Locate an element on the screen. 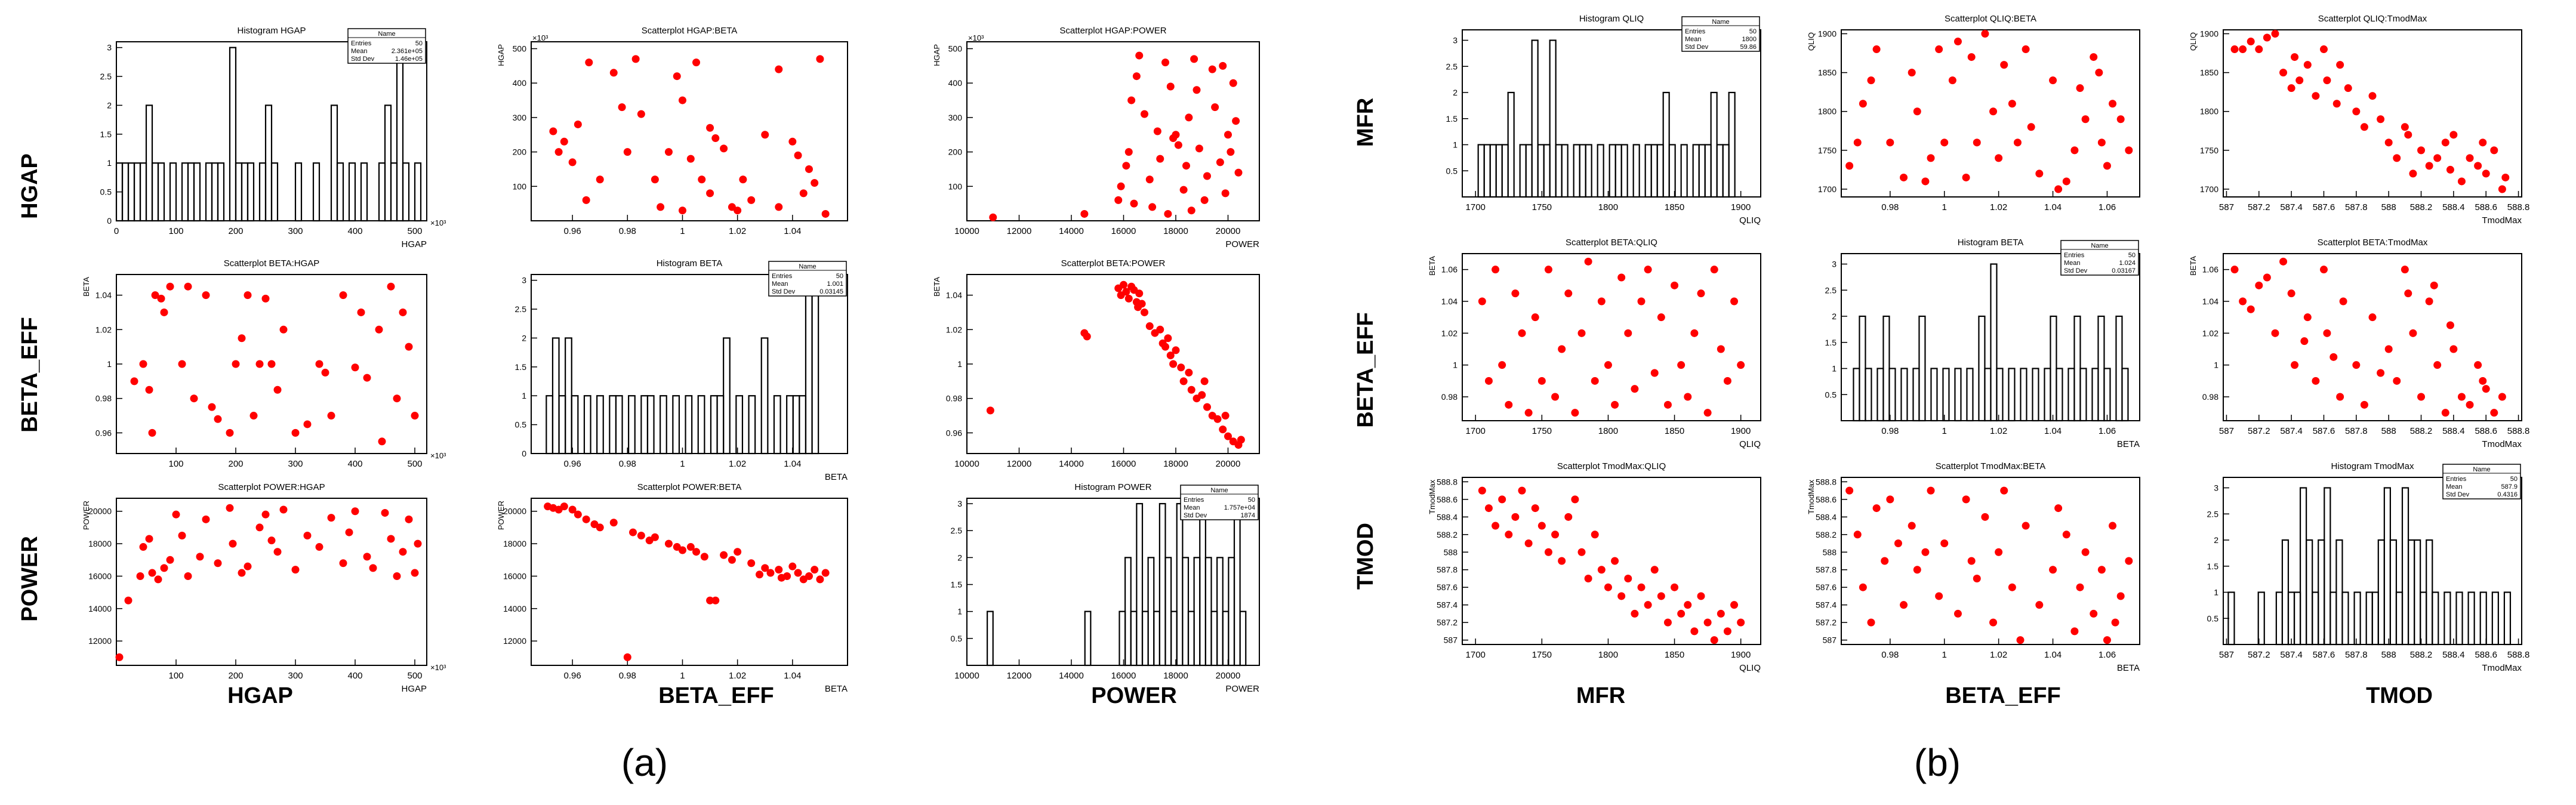 This screenshot has width=2576, height=805. y-tick-label: 400 is located at coordinates (955, 83).